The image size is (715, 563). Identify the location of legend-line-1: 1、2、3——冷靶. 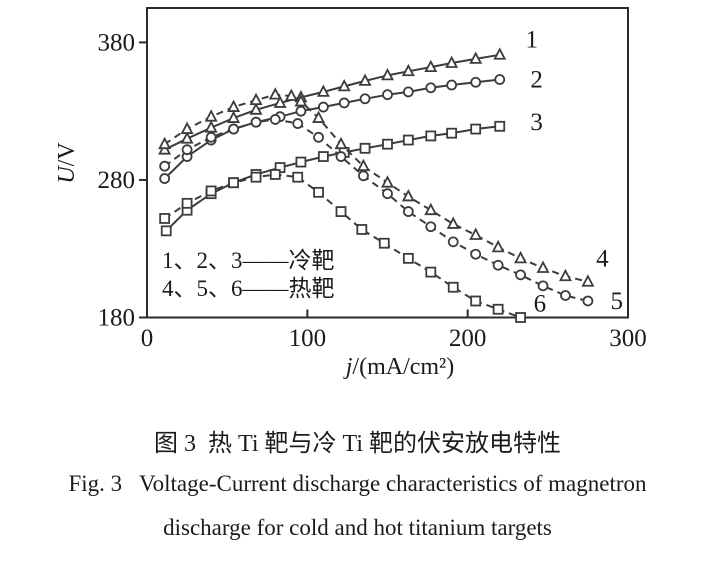
(248, 260).